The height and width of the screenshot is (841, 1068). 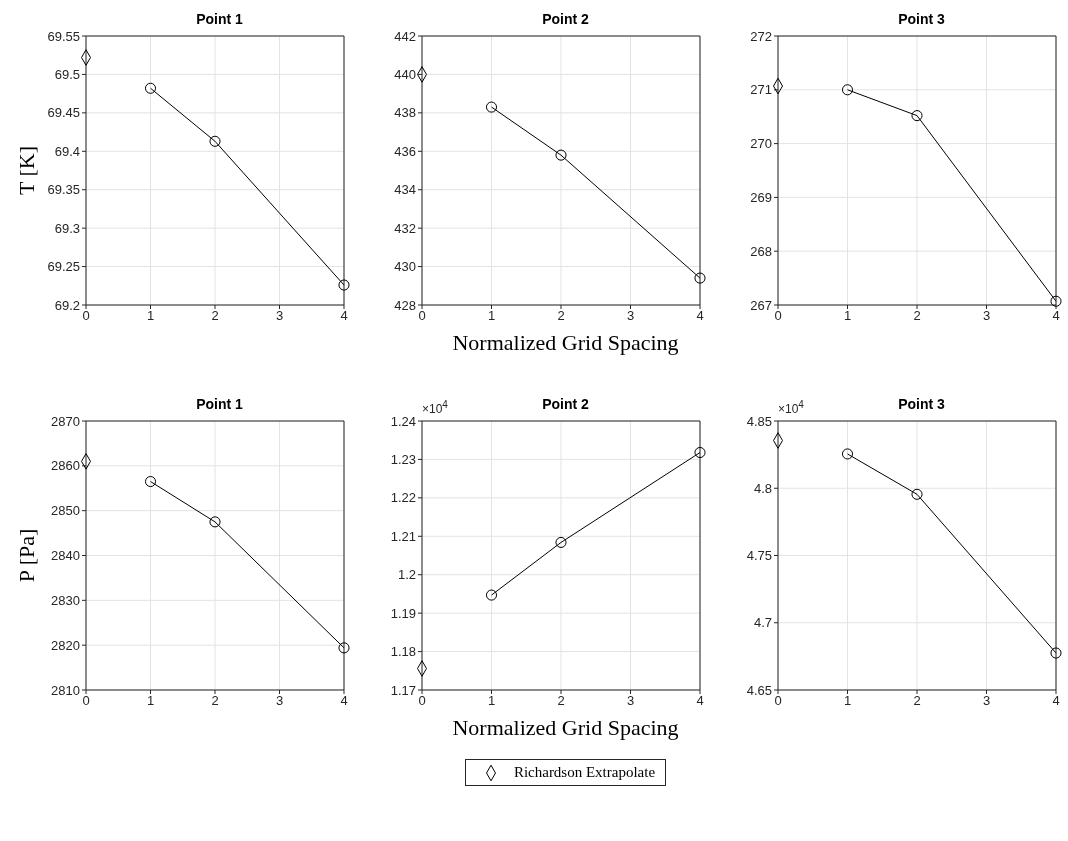 What do you see at coordinates (403, 536) in the screenshot?
I see `y-tick-label: 1.21` at bounding box center [403, 536].